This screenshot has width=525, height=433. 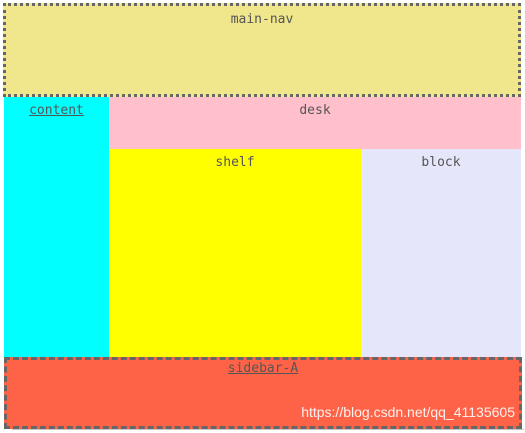 I want to click on content-link: content, so click(x=56, y=108).